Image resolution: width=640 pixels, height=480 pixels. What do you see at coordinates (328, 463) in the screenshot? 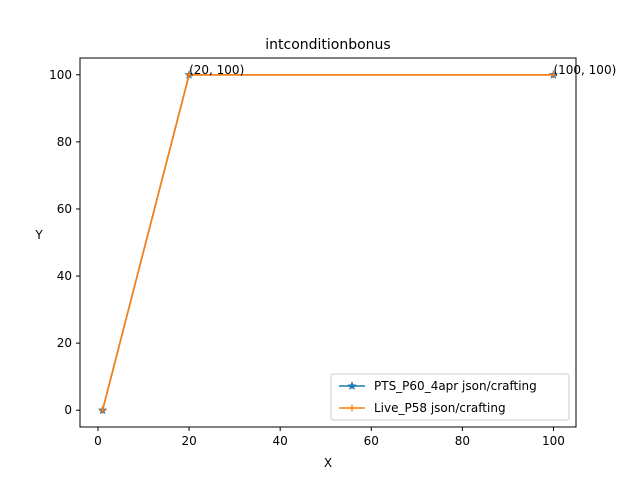
I see `x-axis-label: X` at bounding box center [328, 463].